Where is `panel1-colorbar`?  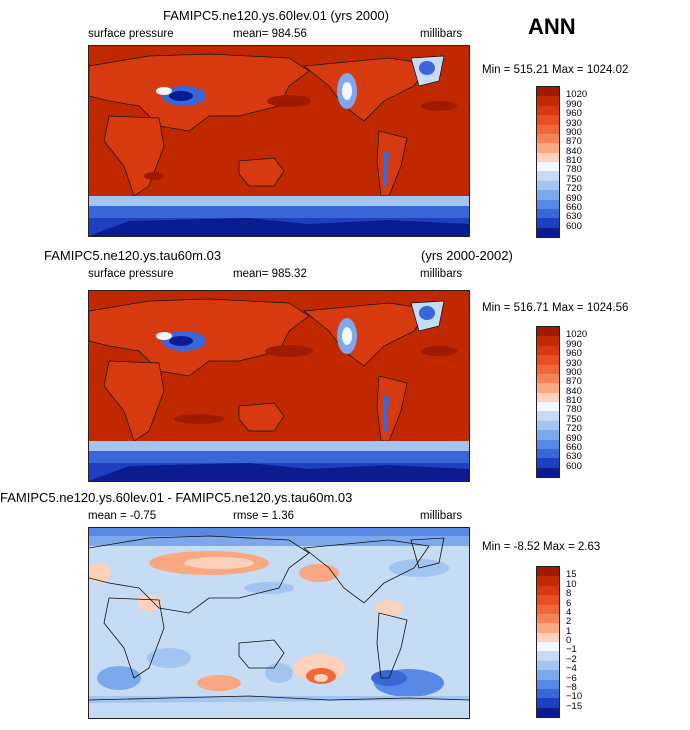
panel1-colorbar is located at coordinates (548, 162).